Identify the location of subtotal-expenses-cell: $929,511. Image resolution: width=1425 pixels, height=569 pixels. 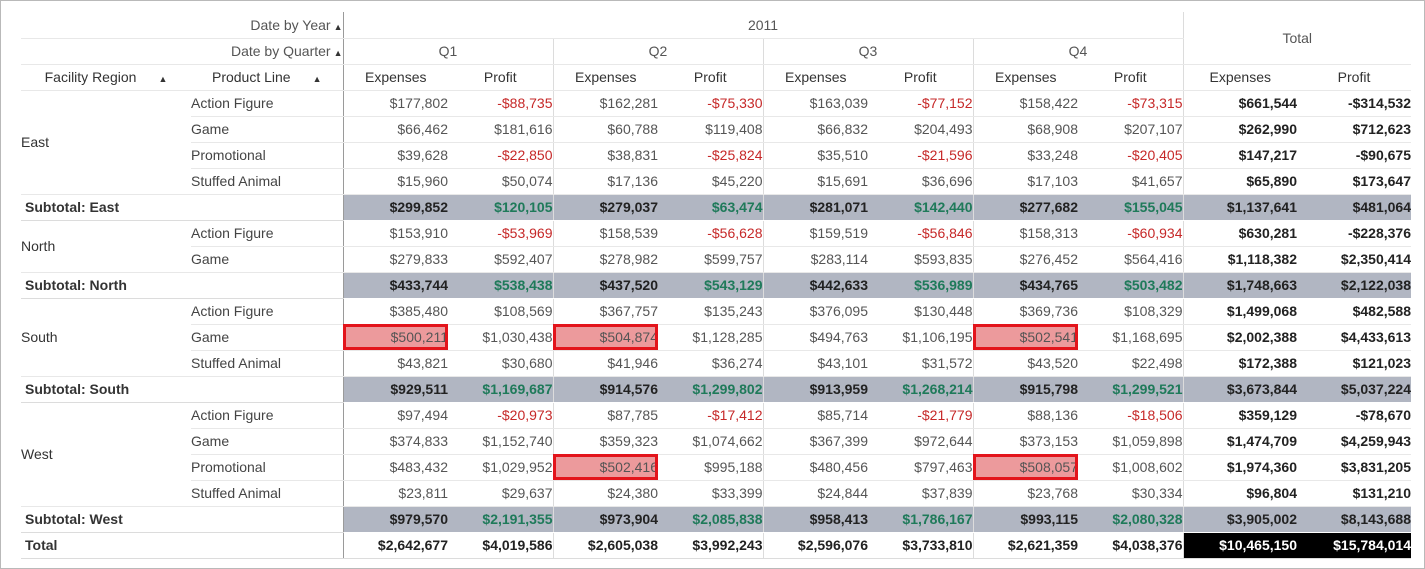
(395, 389).